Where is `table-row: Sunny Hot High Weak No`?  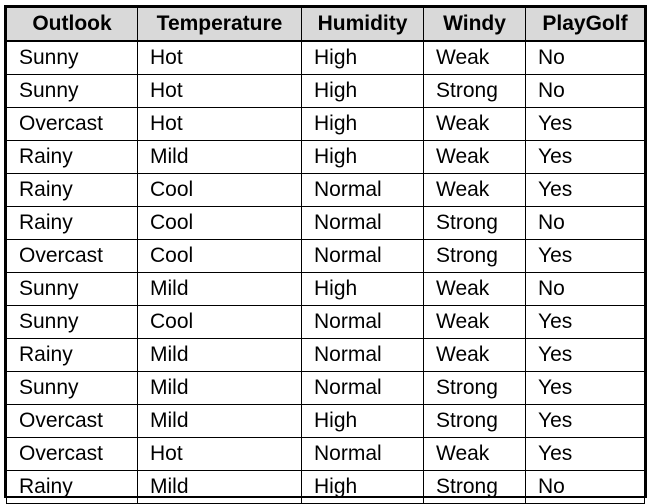 table-row: Sunny Hot High Weak No is located at coordinates (325, 57).